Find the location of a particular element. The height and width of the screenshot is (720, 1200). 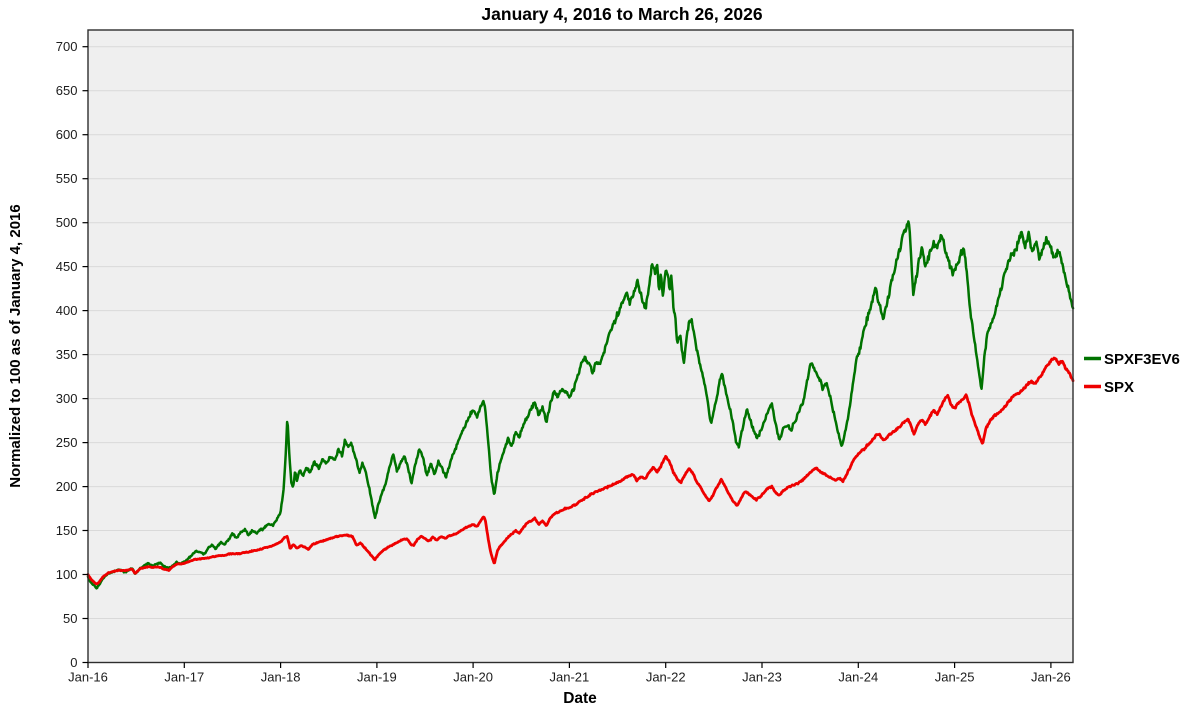

y-tick-label: 100 is located at coordinates (67, 574).